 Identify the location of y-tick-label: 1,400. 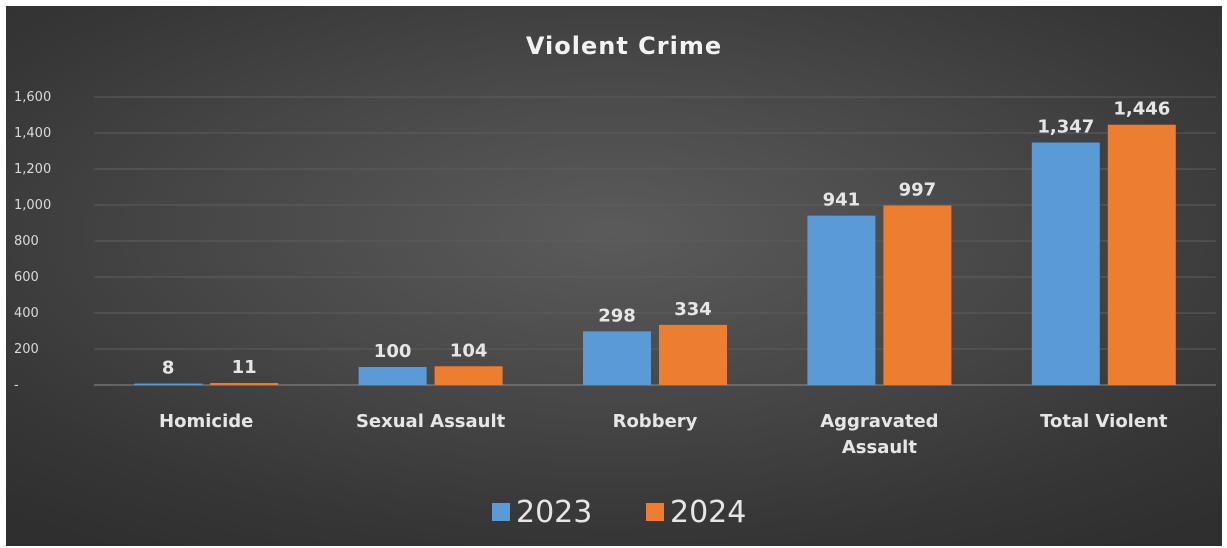
(32, 133).